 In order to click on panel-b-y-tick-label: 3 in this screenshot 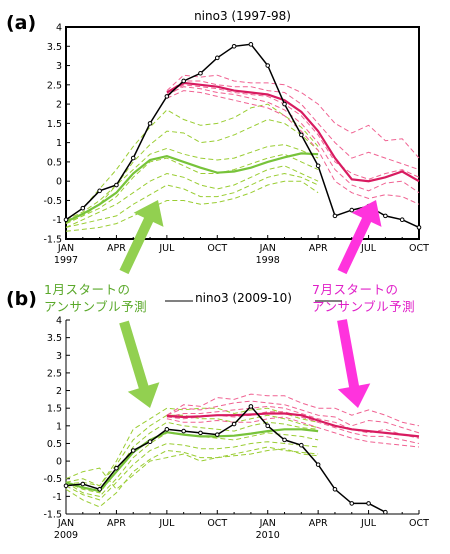, I will do `click(59, 356)`.